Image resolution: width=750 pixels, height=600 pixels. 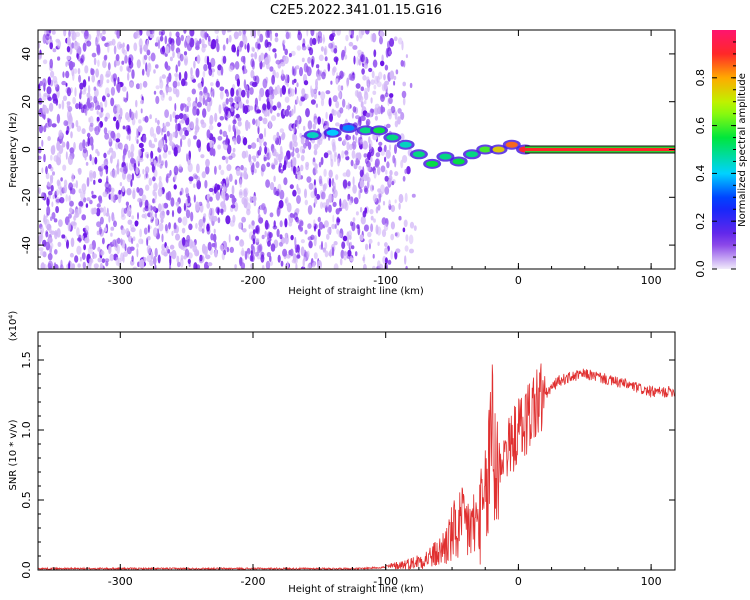 I want to click on y-tick-label: 0.5, so click(x=26, y=500).